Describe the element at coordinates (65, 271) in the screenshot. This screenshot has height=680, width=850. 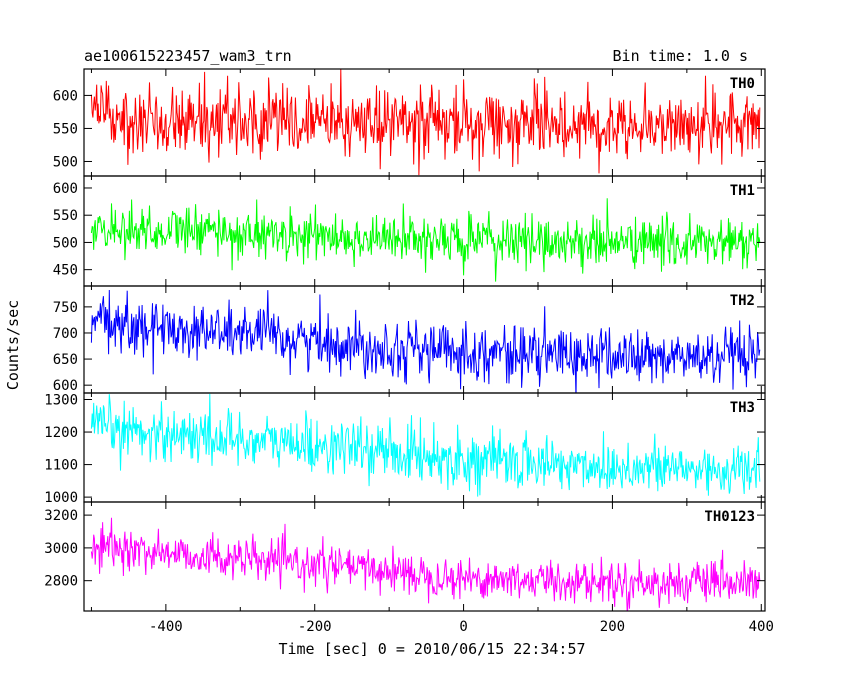
I see `y-tick-label: 450` at that location.